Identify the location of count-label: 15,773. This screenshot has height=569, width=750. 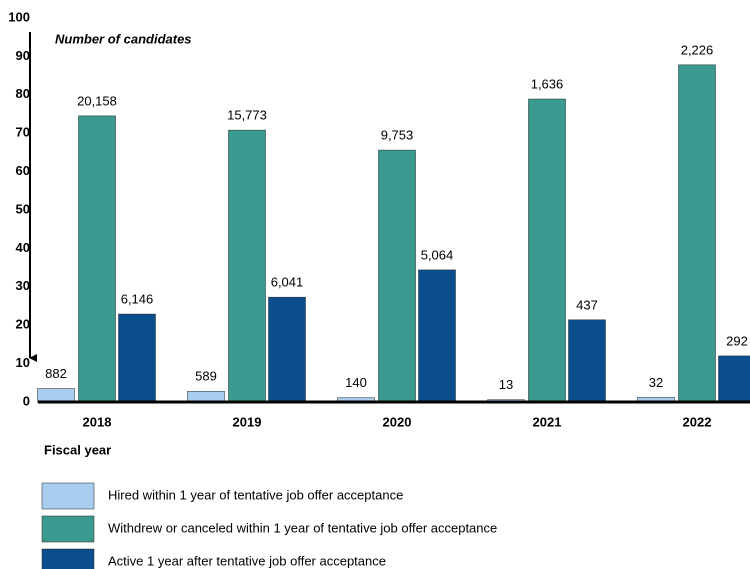
(247, 115).